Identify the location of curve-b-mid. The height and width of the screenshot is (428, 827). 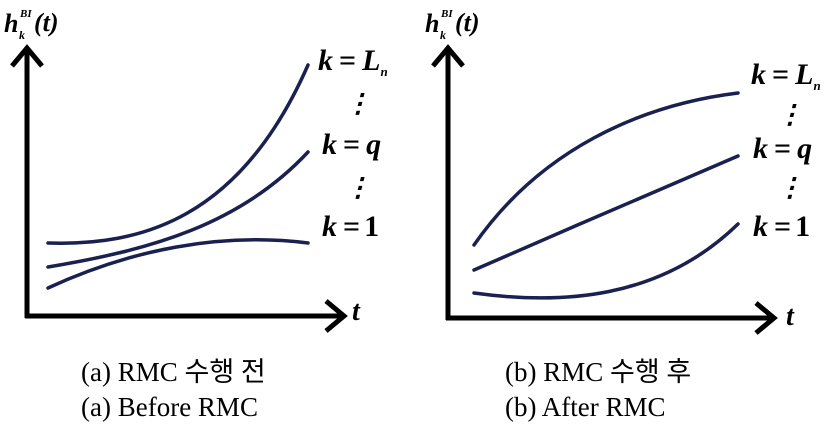
(606, 213).